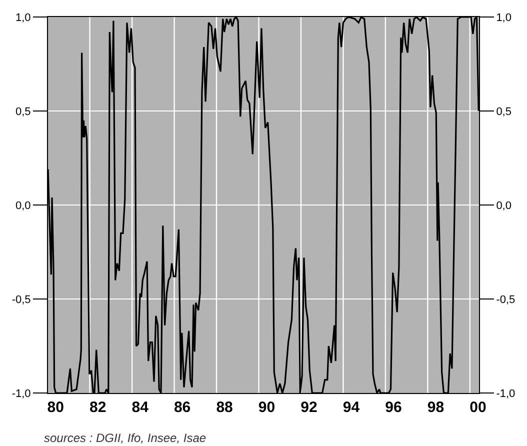  I want to click on y-tick-label: -0,5, so click(21, 300).